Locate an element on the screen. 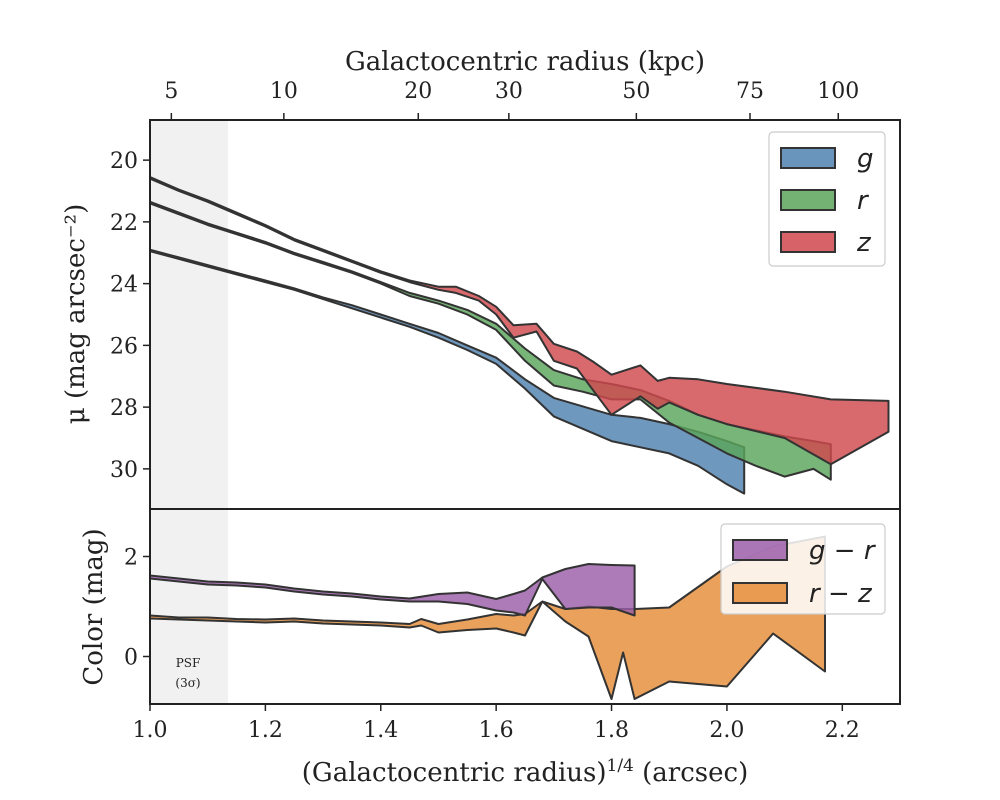  bottom-xtick-label: 1.2 is located at coordinates (265, 730).